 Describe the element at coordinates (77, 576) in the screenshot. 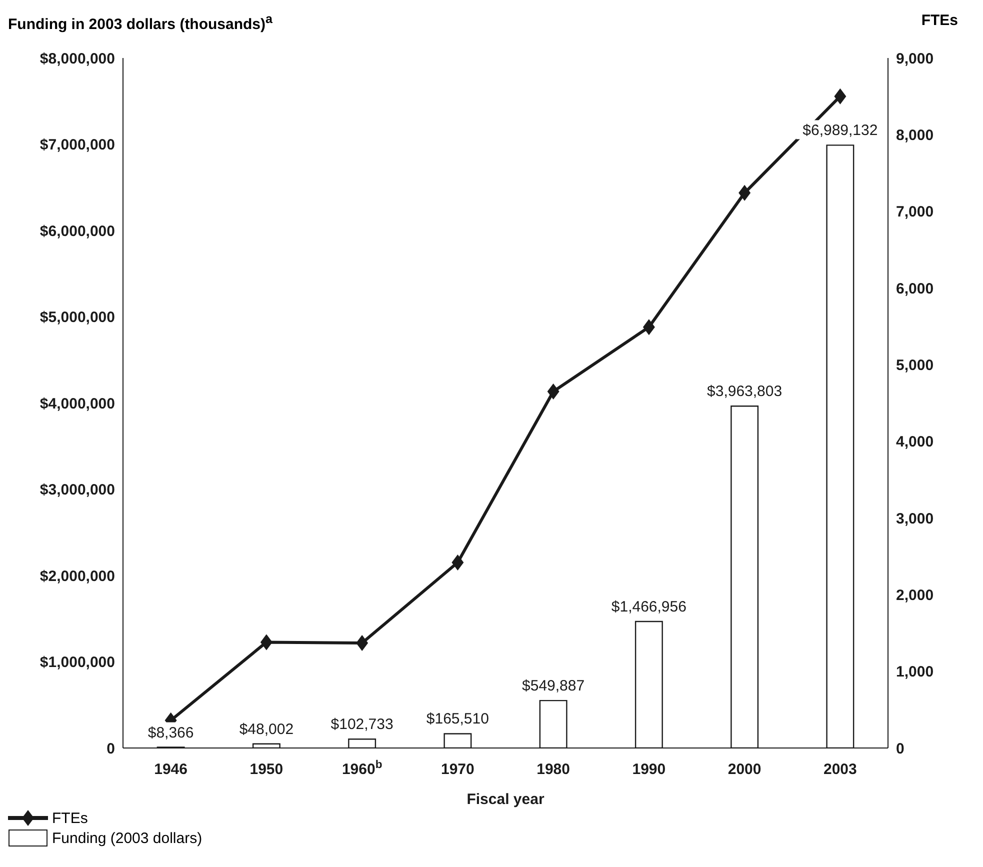

I see `y-tick-label: $2,000,000` at that location.